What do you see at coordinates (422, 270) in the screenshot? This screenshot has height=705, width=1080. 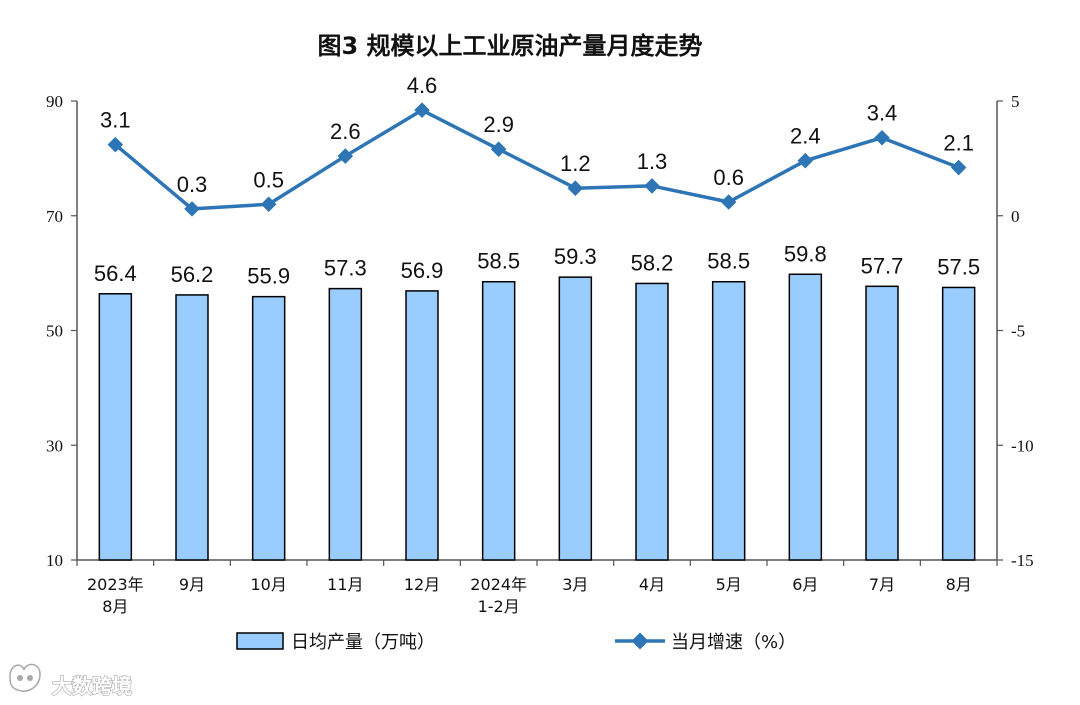 I see `bar-value-label: 56.9` at bounding box center [422, 270].